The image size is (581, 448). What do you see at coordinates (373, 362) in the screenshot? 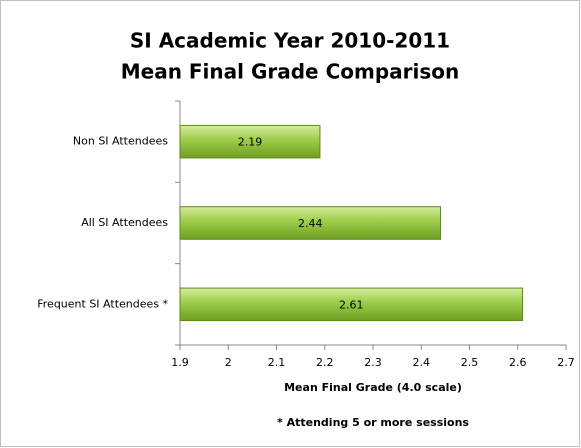
I see `x-tick-label: 2.3` at bounding box center [373, 362].